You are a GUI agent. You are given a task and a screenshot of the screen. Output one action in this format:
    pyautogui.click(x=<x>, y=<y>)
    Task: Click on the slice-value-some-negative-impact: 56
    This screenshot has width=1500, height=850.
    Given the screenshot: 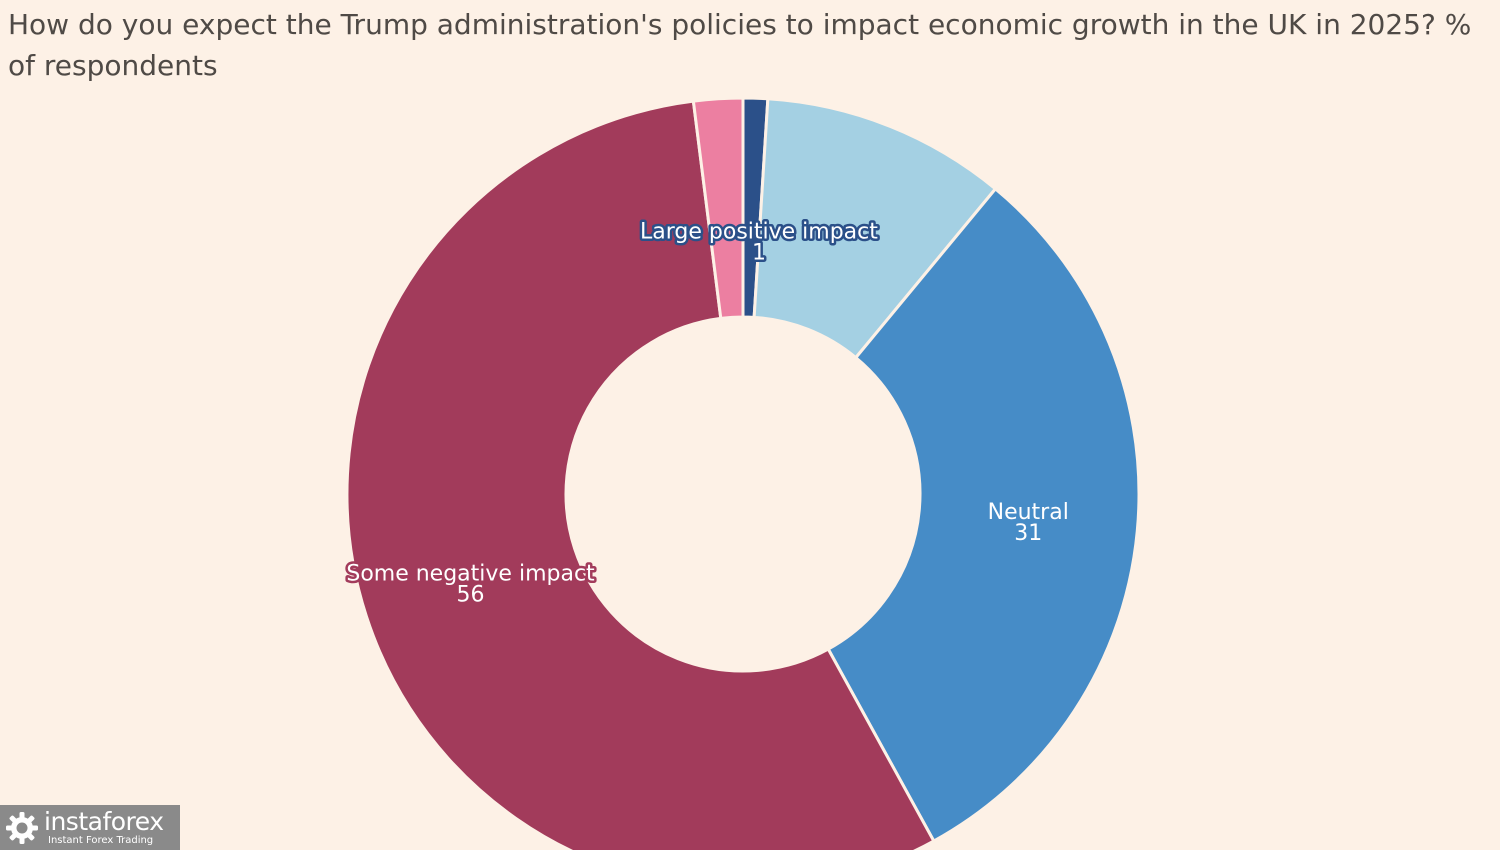 What is the action you would take?
    pyautogui.click(x=471, y=595)
    